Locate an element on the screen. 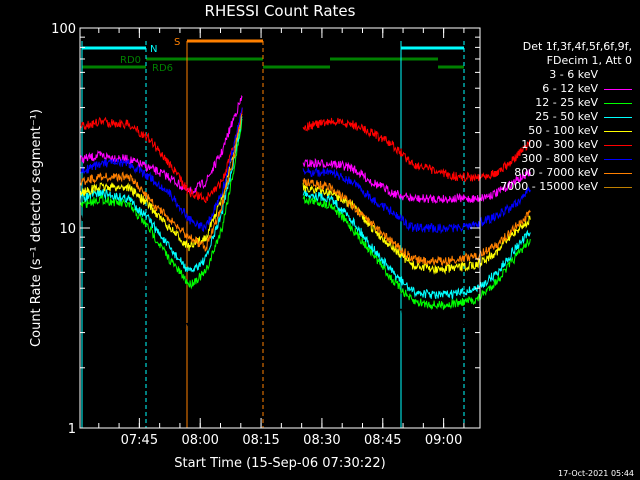 The image size is (640, 480). footer-date: 17-Oct-2021 05:44 is located at coordinates (596, 473).